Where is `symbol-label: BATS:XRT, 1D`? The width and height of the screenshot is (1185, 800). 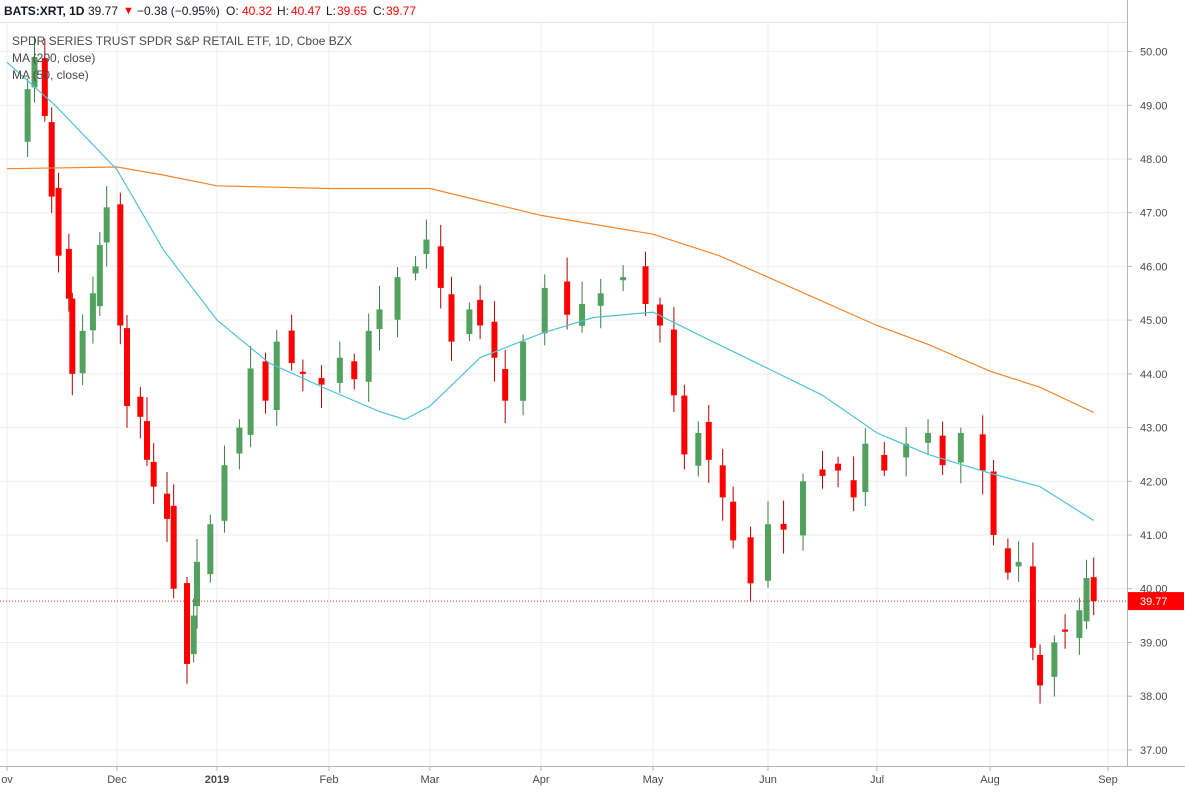
symbol-label: BATS:XRT, 1D is located at coordinates (44, 11).